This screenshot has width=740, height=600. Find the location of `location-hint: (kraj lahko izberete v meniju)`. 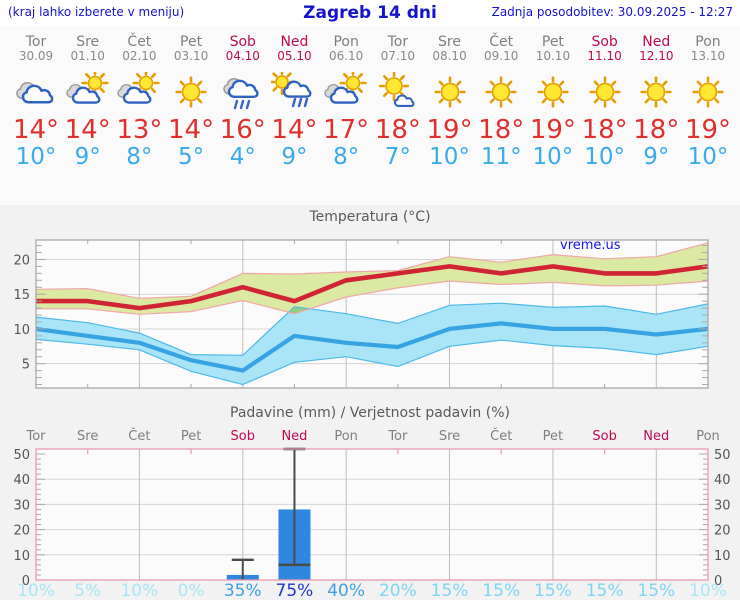

location-hint: (kraj lahko izberete v meniju) is located at coordinates (96, 12).